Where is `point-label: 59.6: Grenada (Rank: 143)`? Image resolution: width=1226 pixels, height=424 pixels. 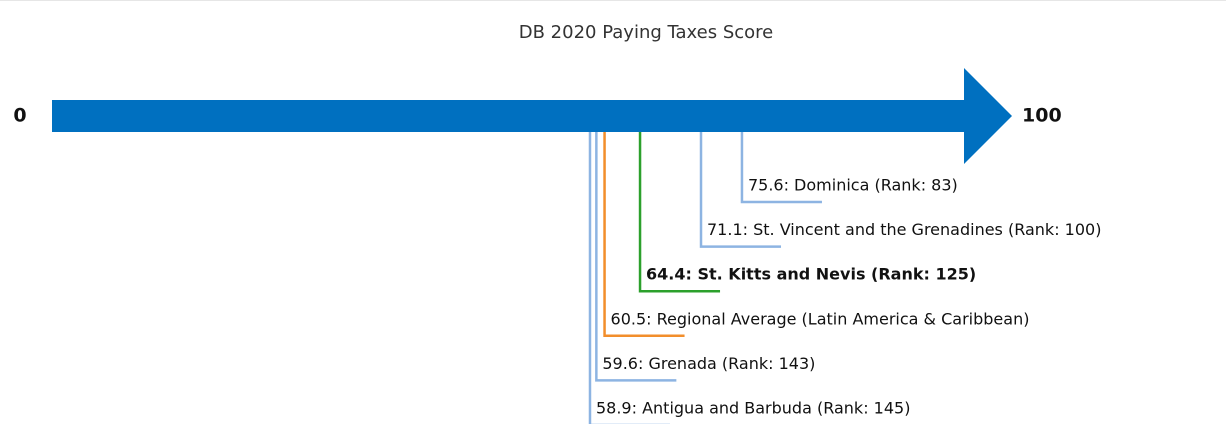
point-label: 59.6: Grenada (Rank: 143) is located at coordinates (708, 363).